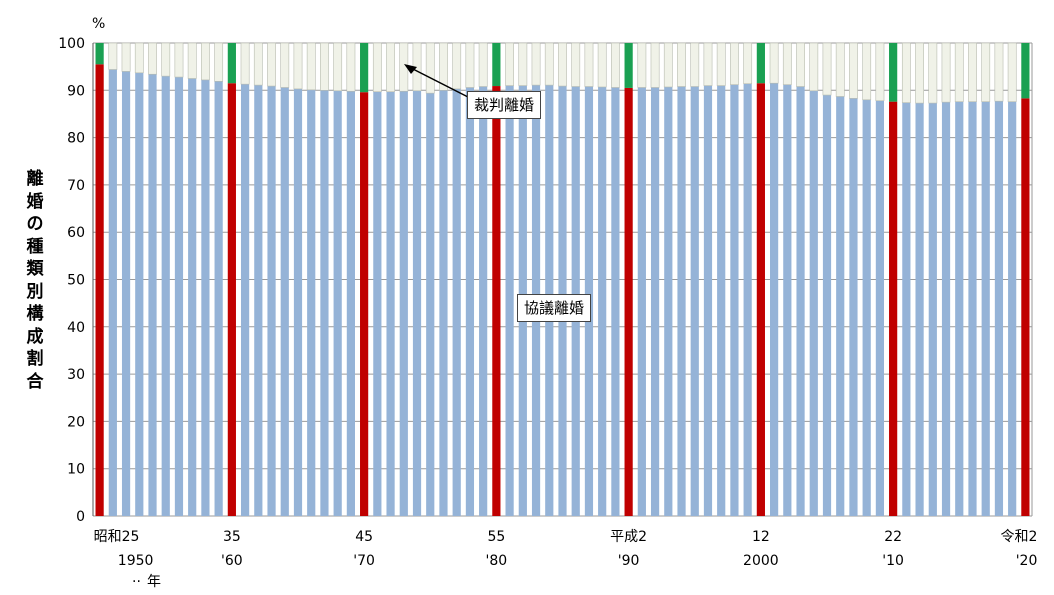 The image size is (1054, 595). Describe the element at coordinates (867, 71) in the screenshot. I see `bar-saiban-2008` at that location.